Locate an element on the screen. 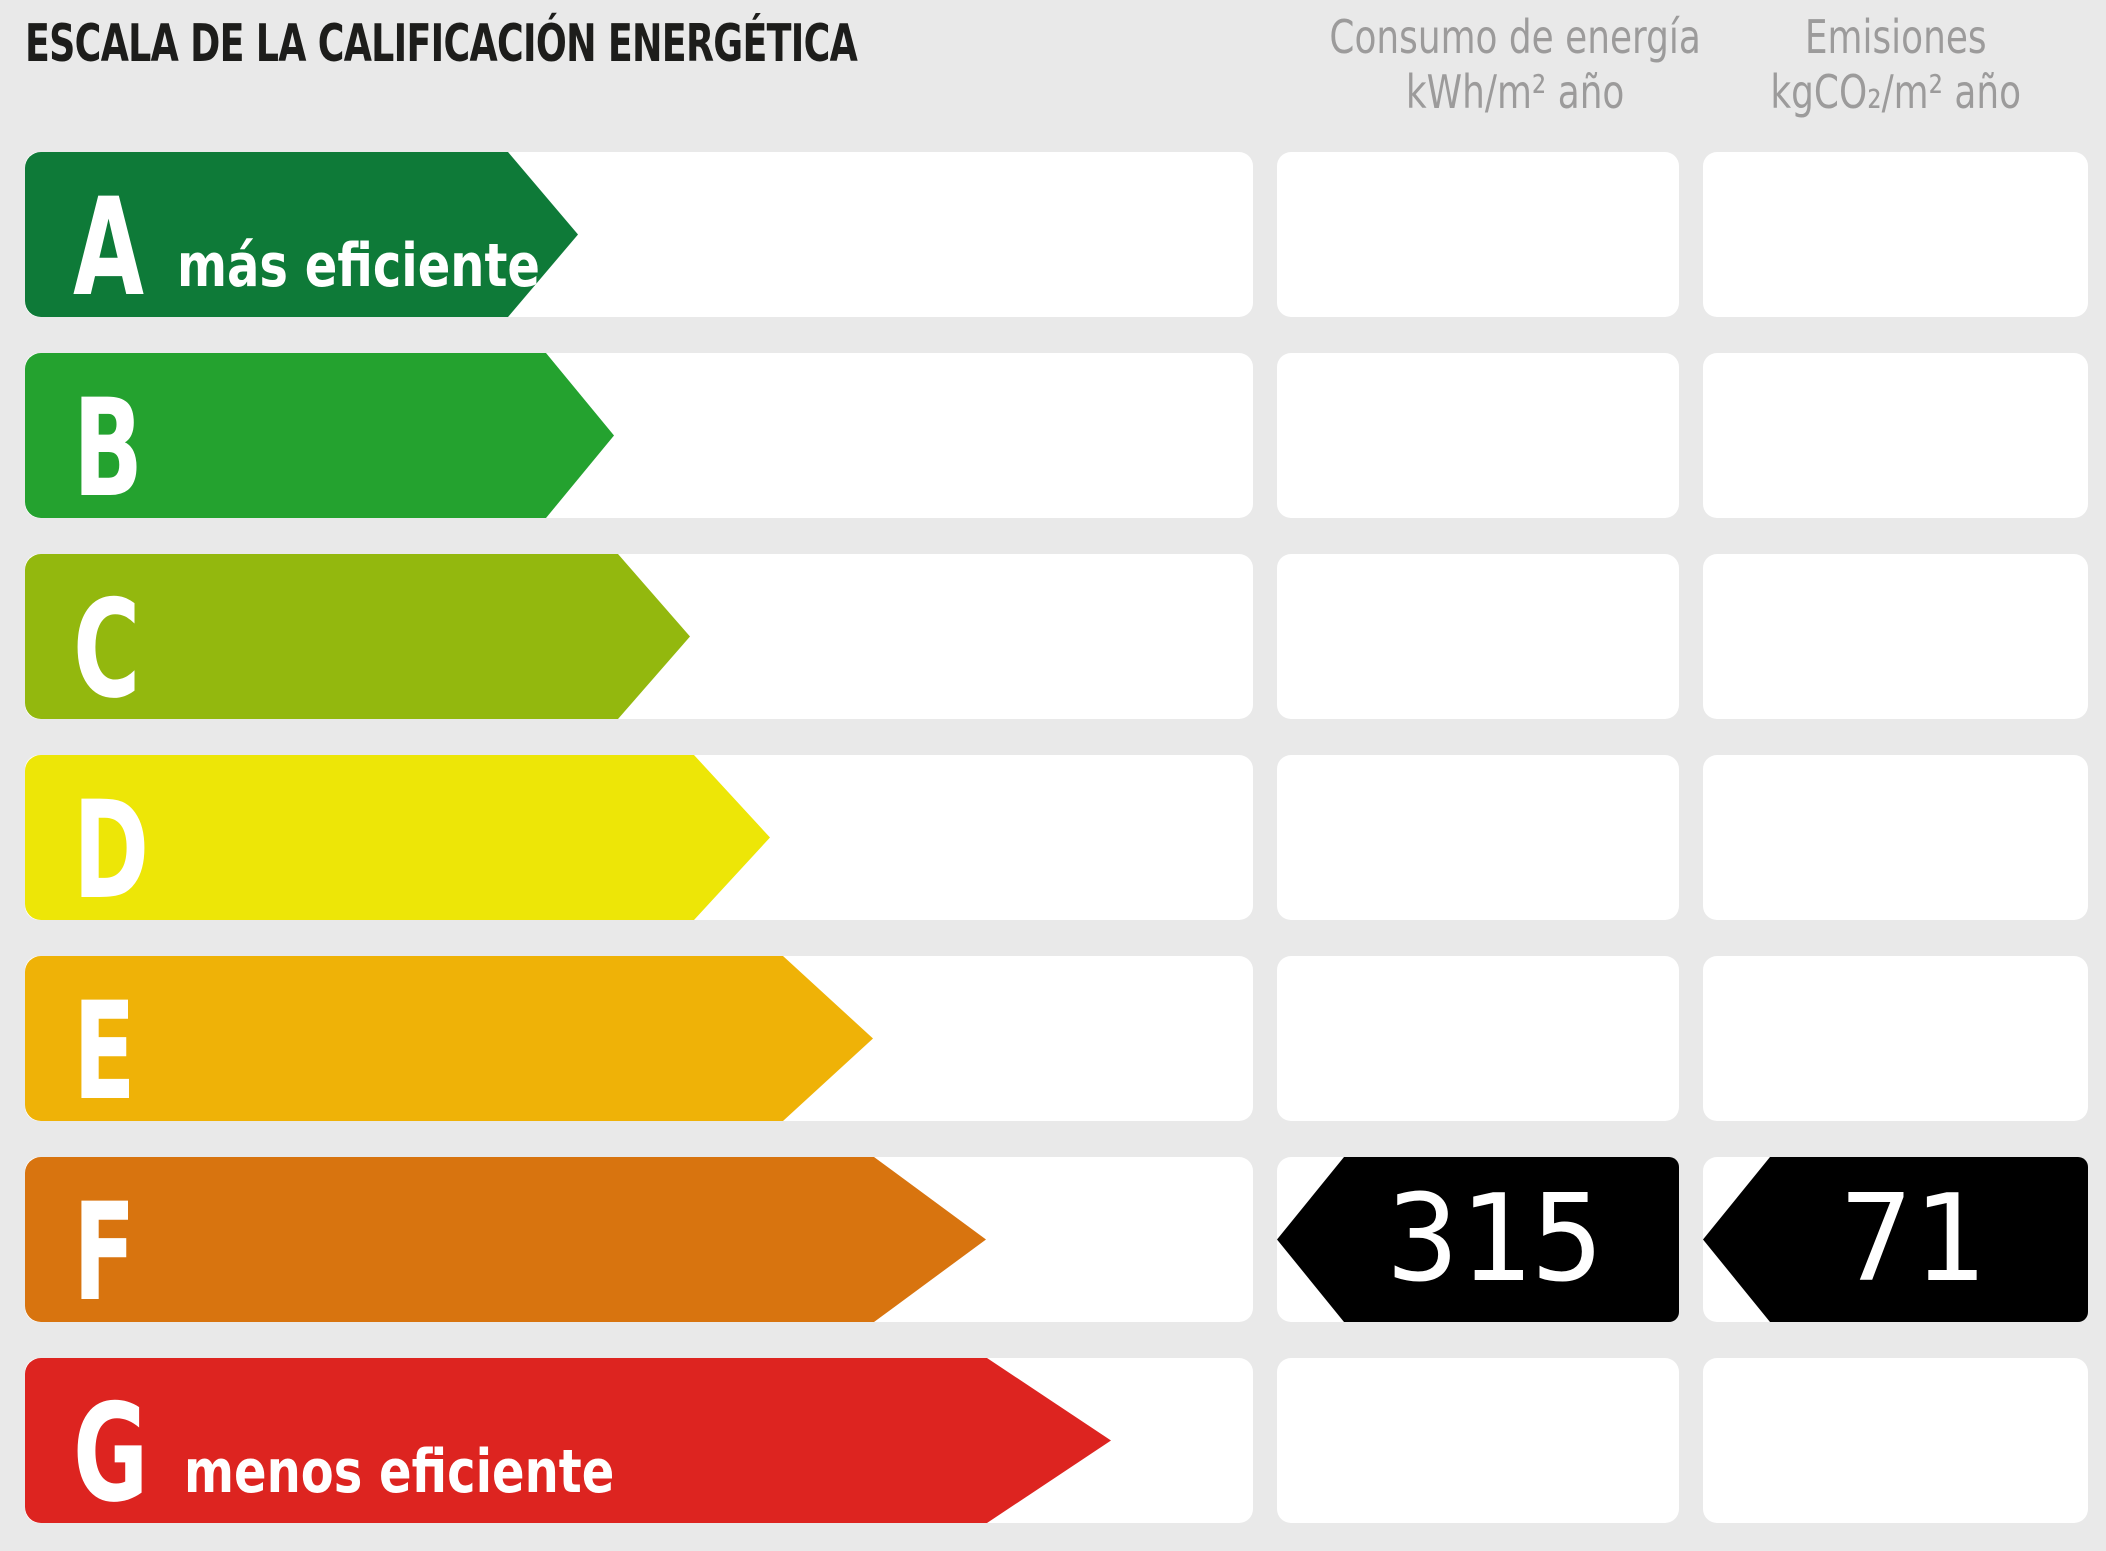 The height and width of the screenshot is (1551, 2106). rating-arrow-A: A más eficiente is located at coordinates (301, 234).